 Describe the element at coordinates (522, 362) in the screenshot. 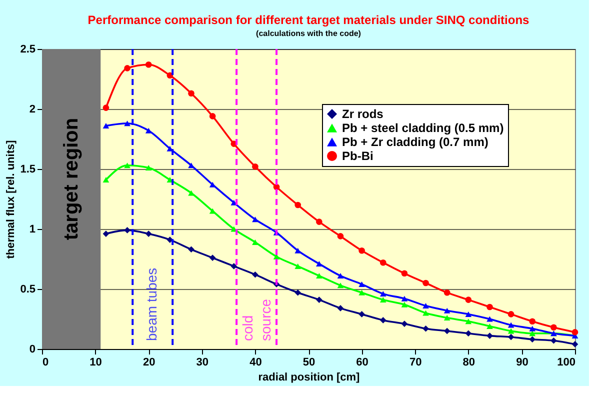

I see `x-tick-label: 90` at that location.